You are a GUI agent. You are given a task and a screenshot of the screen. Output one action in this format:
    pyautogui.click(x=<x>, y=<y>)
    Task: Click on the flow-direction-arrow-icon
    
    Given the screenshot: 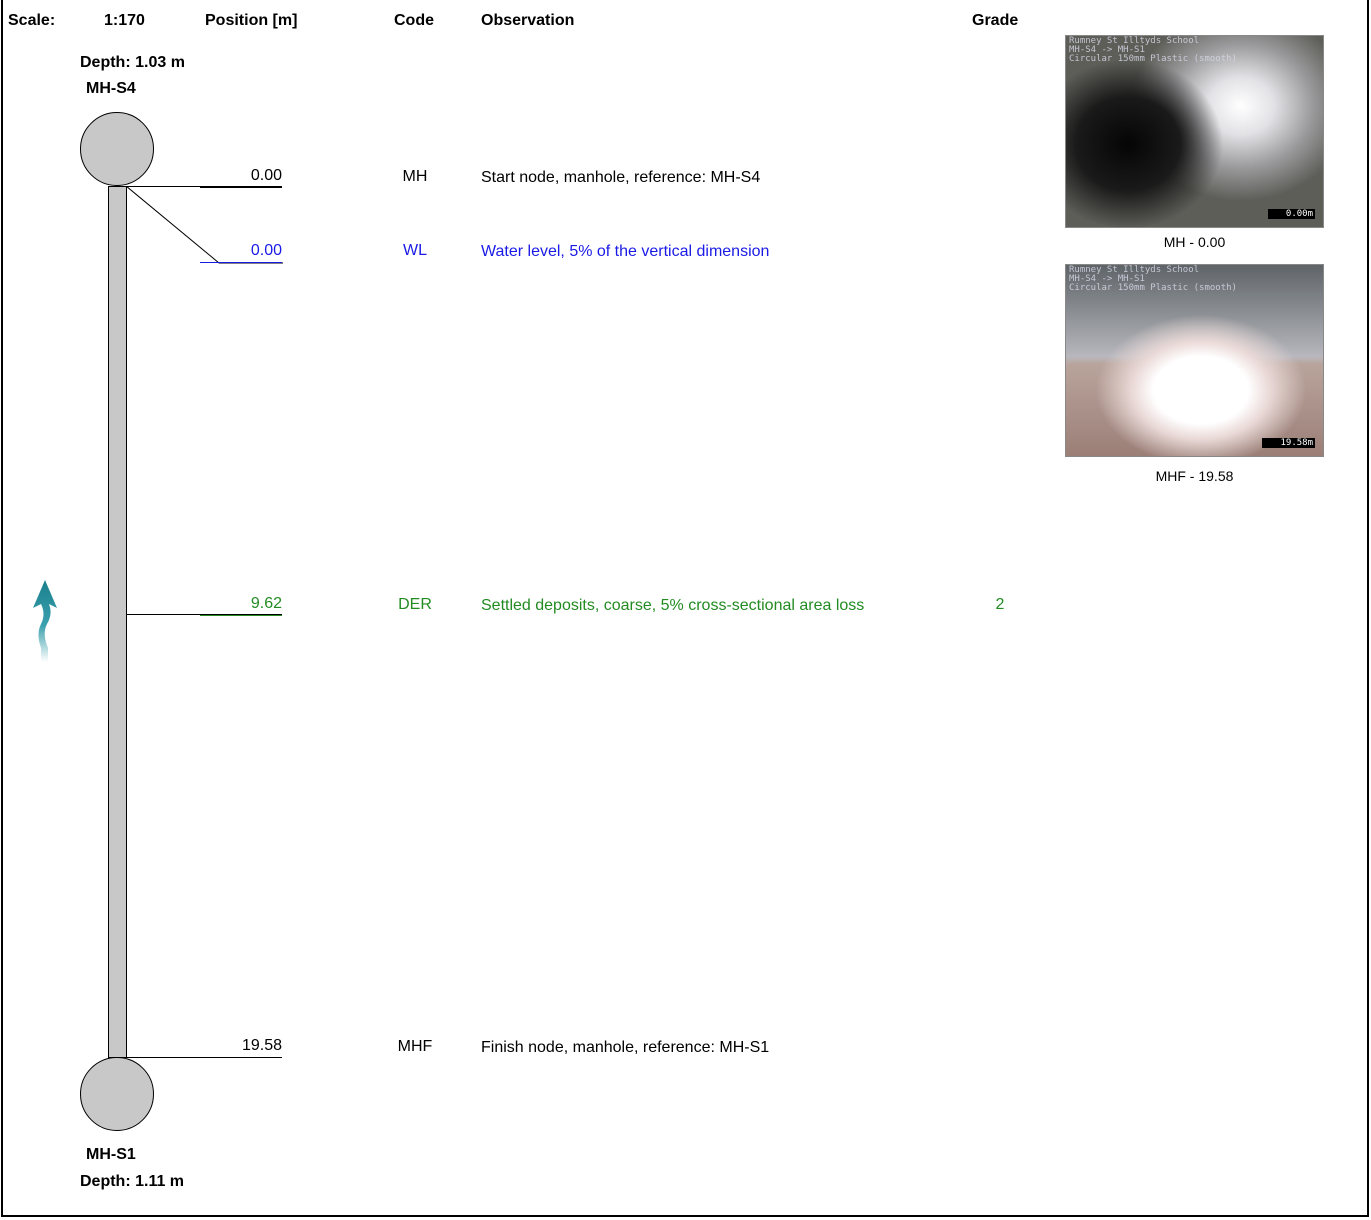 What is the action you would take?
    pyautogui.click(x=45, y=621)
    